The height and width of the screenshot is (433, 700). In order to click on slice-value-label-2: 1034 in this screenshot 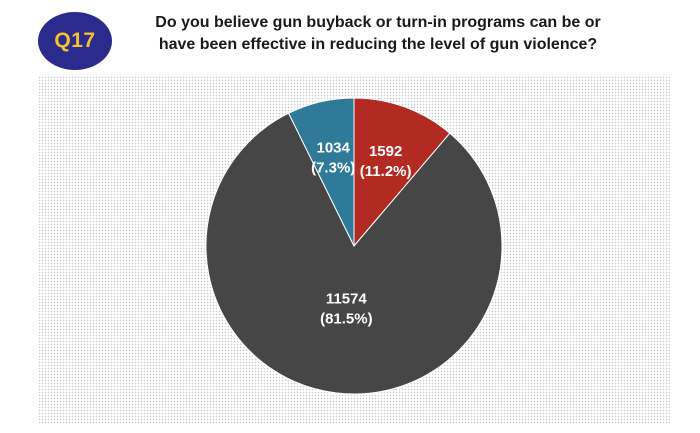, I will do `click(334, 148)`.